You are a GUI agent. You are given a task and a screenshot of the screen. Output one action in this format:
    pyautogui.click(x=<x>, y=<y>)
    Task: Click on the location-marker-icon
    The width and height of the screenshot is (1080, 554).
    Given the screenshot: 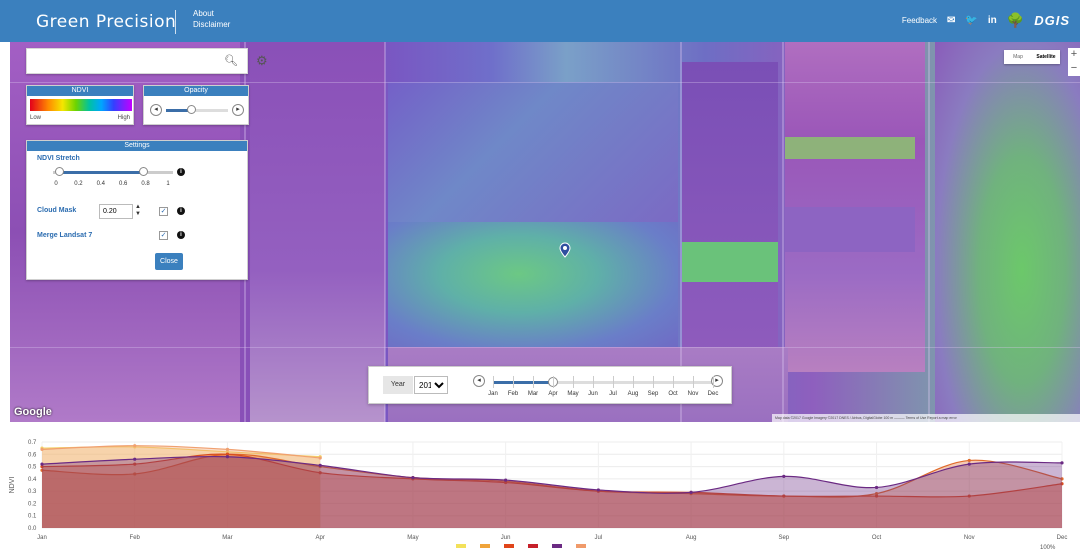 What is the action you would take?
    pyautogui.click(x=565, y=250)
    